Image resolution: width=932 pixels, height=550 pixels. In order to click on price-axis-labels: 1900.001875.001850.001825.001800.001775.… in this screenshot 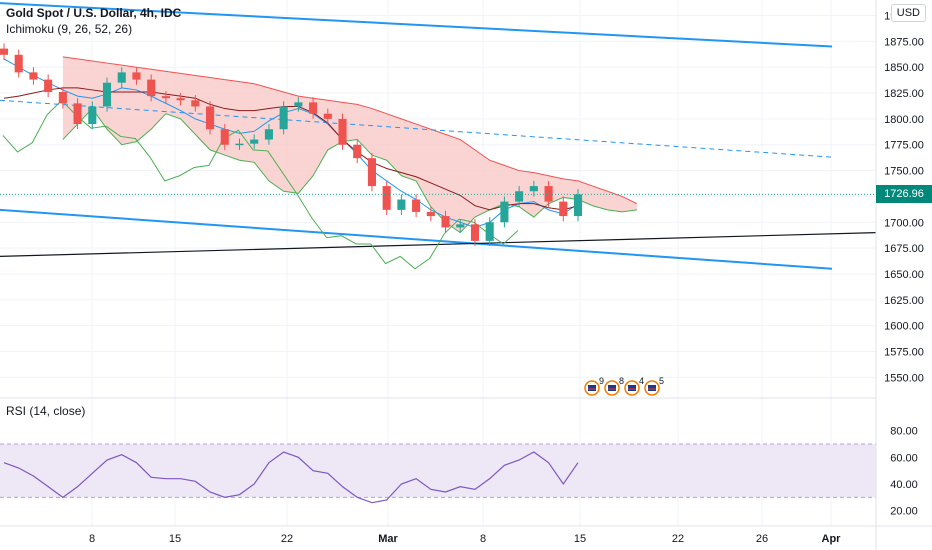, I will do `click(904, 198)`.